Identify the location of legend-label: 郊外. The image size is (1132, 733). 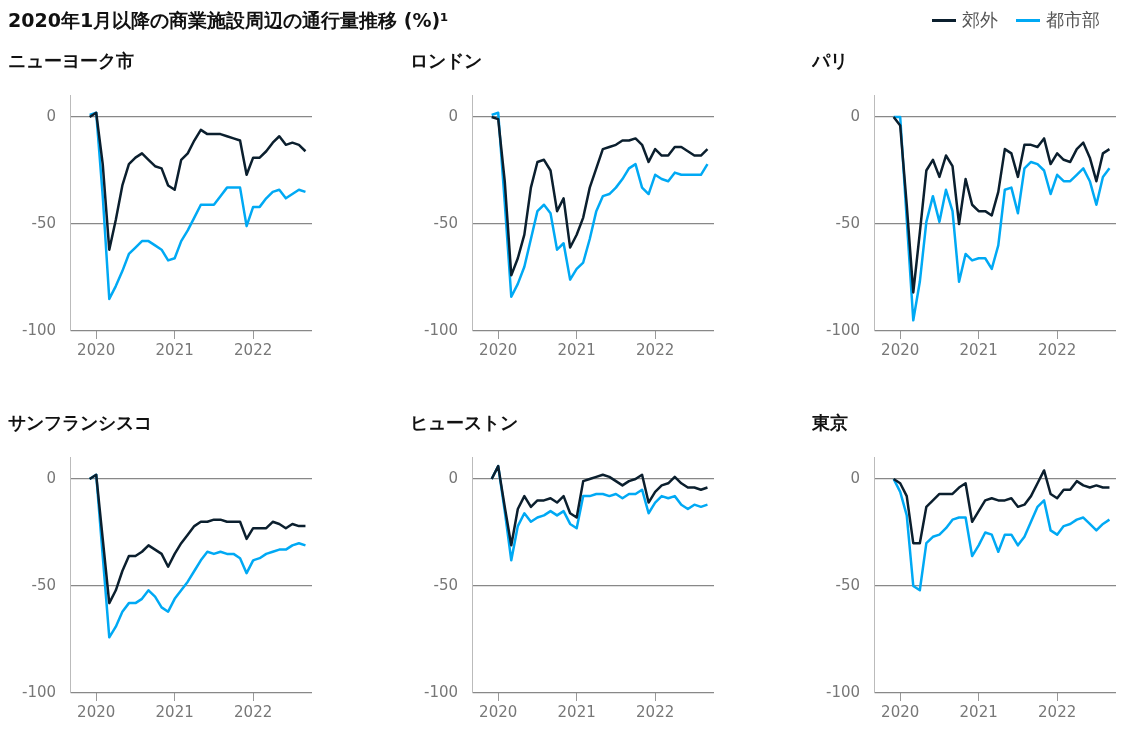
(980, 20).